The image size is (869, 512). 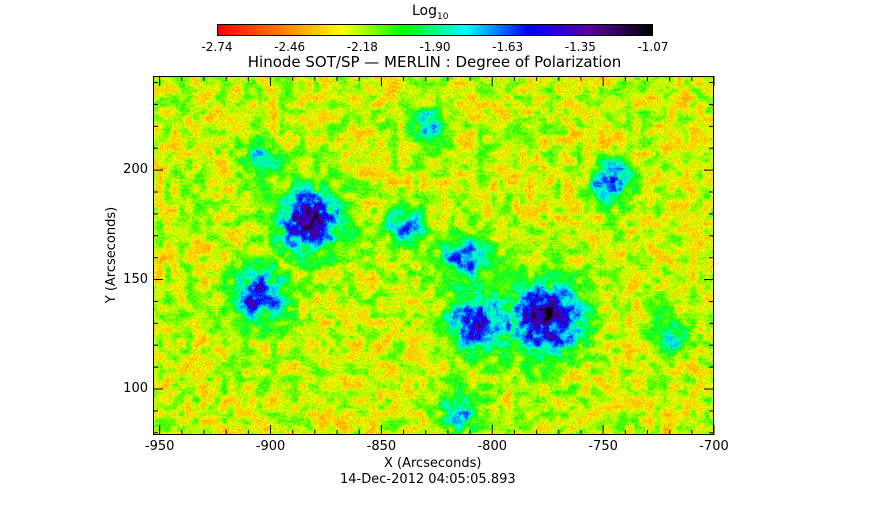 What do you see at coordinates (433, 463) in the screenshot?
I see `x-axis-label: X (Arcseconds)` at bounding box center [433, 463].